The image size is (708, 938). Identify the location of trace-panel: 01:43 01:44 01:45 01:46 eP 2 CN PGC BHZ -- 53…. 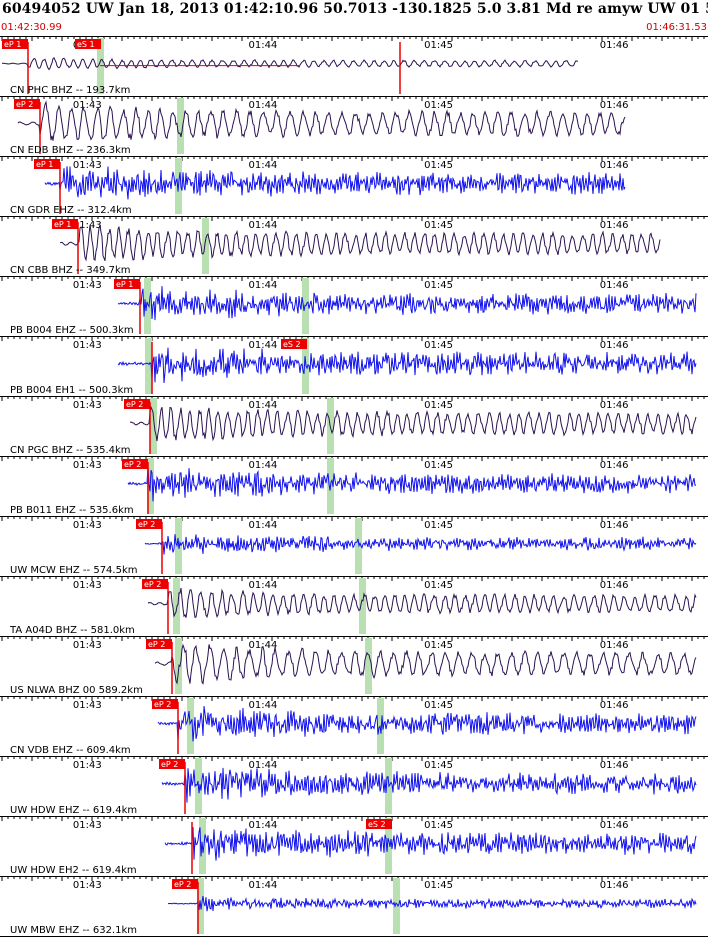
(354, 426).